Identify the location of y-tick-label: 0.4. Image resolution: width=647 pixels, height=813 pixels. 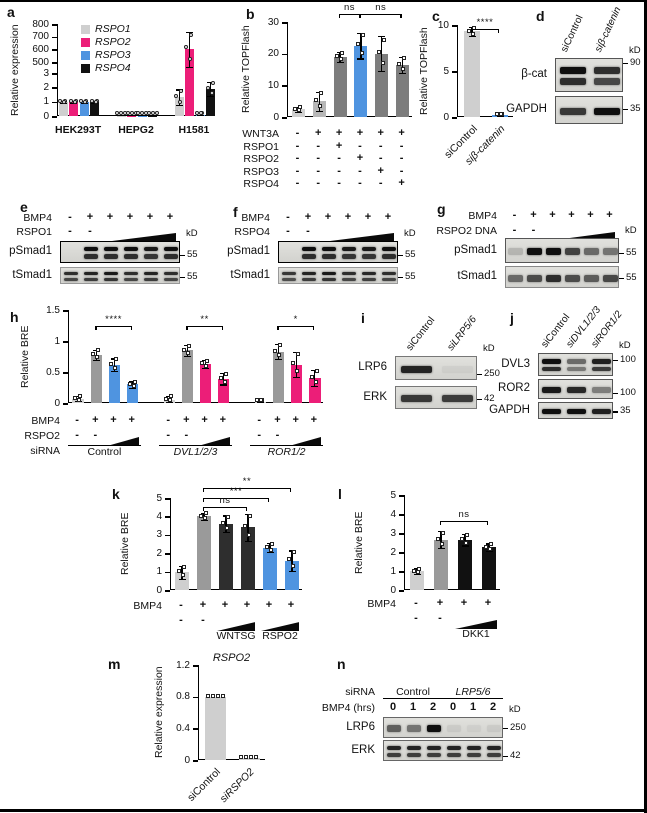
(183, 728).